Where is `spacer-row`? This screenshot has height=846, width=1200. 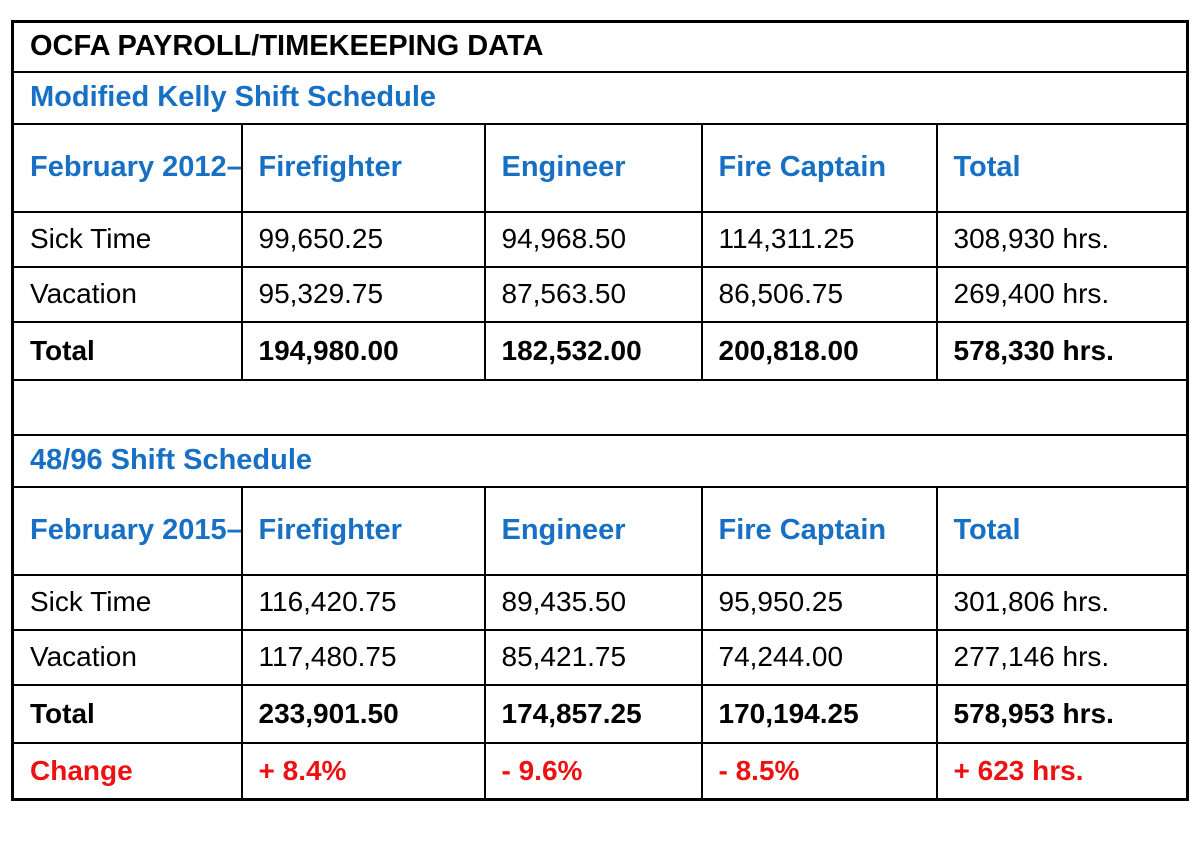
spacer-row is located at coordinates (600, 407).